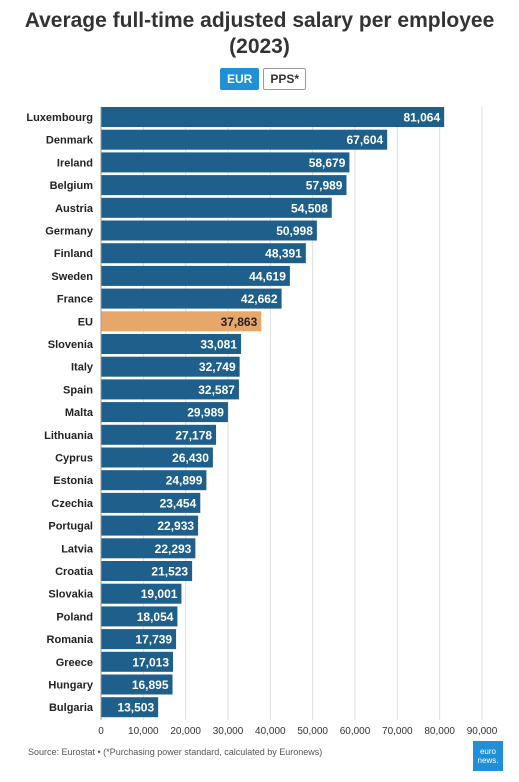 This screenshot has height=782, width=519. What do you see at coordinates (72, 277) in the screenshot?
I see `category-label: Sweden` at bounding box center [72, 277].